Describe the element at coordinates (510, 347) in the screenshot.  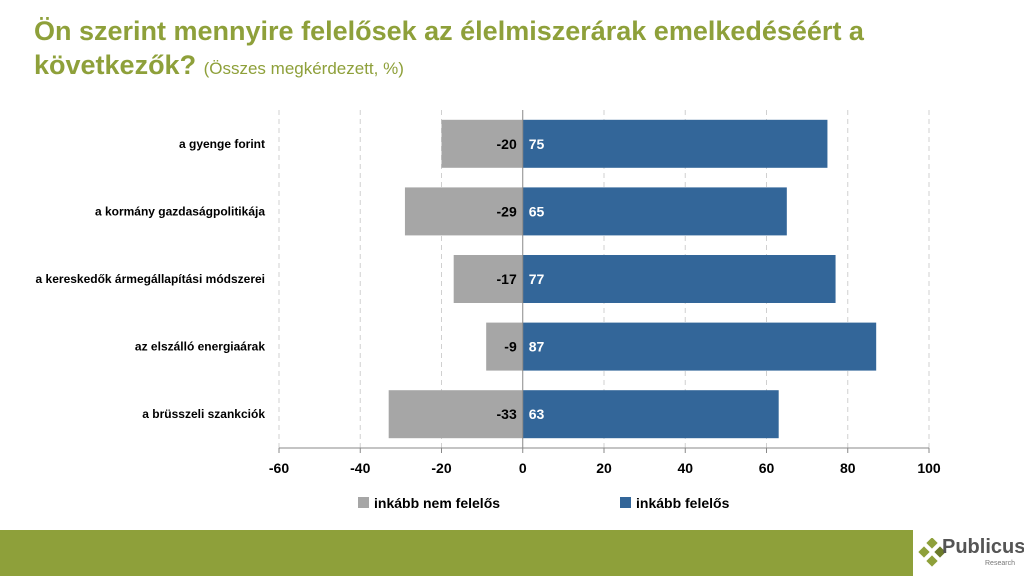
I see `data-label: -9` at that location.